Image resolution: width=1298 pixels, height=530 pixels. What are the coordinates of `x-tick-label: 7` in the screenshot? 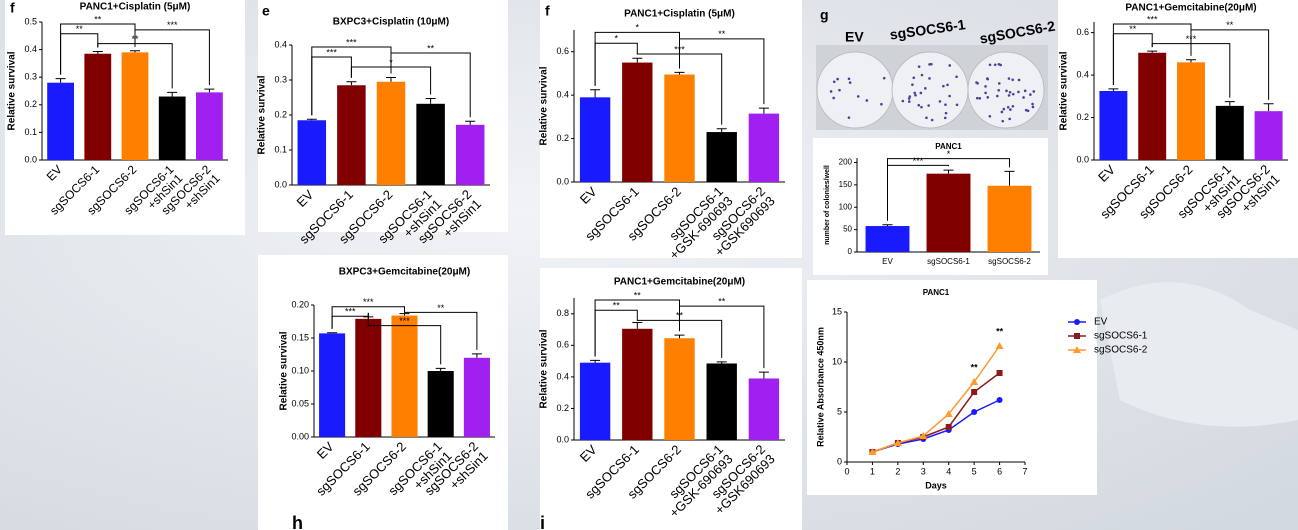 It's located at (1024, 471).